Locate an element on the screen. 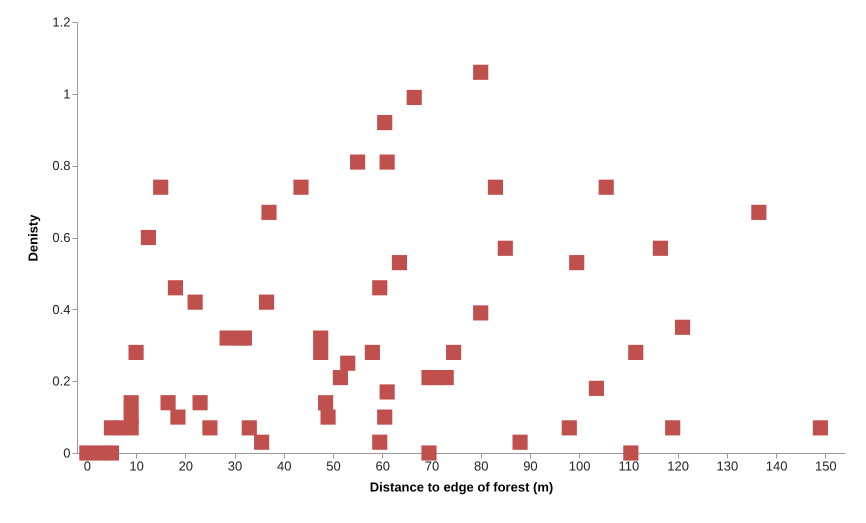 The image size is (866, 523). x-tick-label: 40 is located at coordinates (284, 466).